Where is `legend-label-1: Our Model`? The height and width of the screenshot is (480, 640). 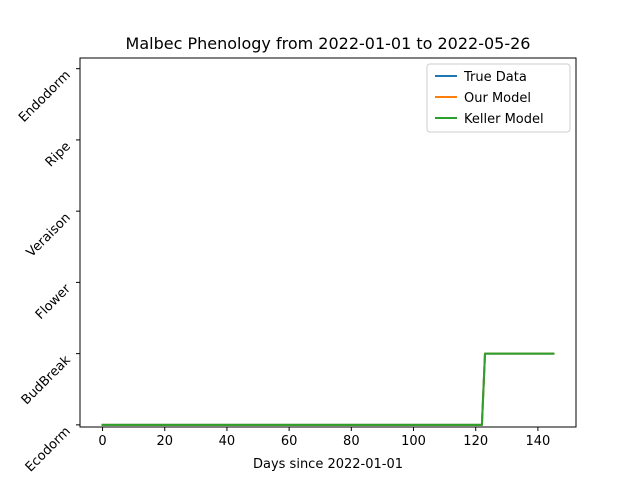 legend-label-1: Our Model is located at coordinates (497, 98).